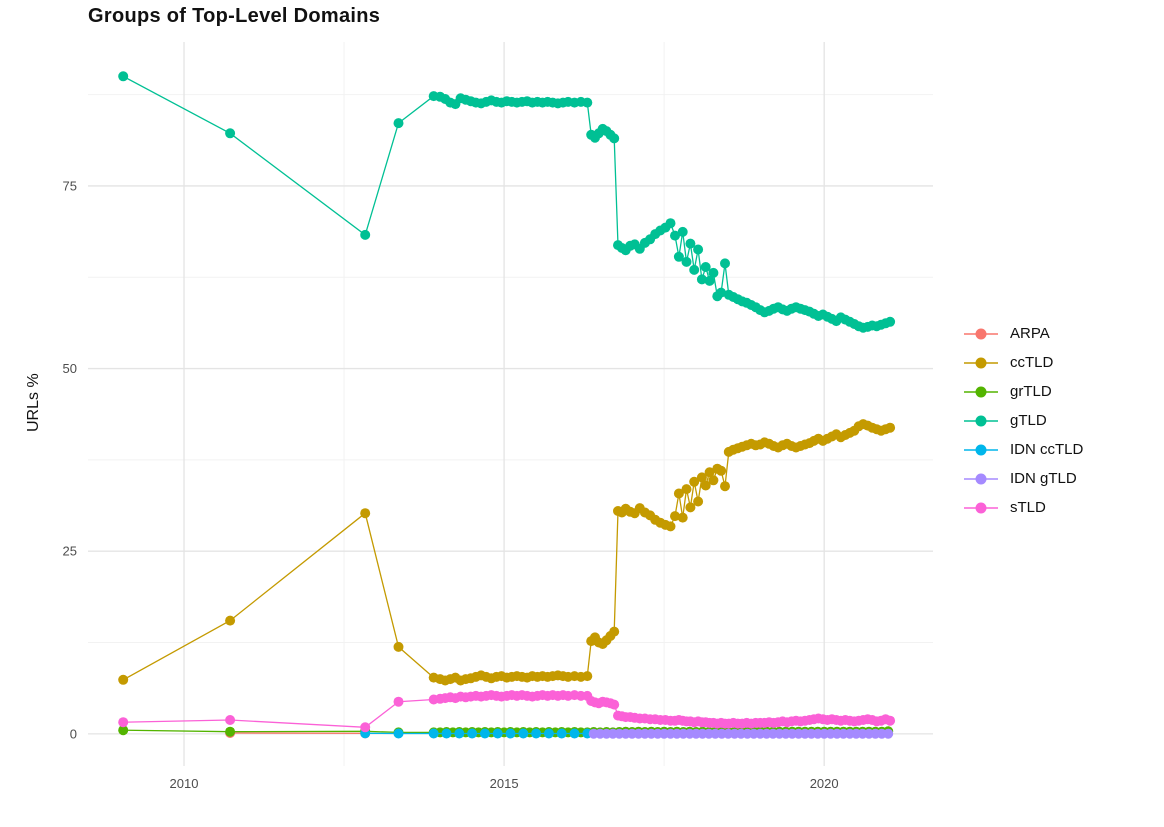  What do you see at coordinates (1047, 449) in the screenshot?
I see `legend-label: IDN ccTLD` at bounding box center [1047, 449].